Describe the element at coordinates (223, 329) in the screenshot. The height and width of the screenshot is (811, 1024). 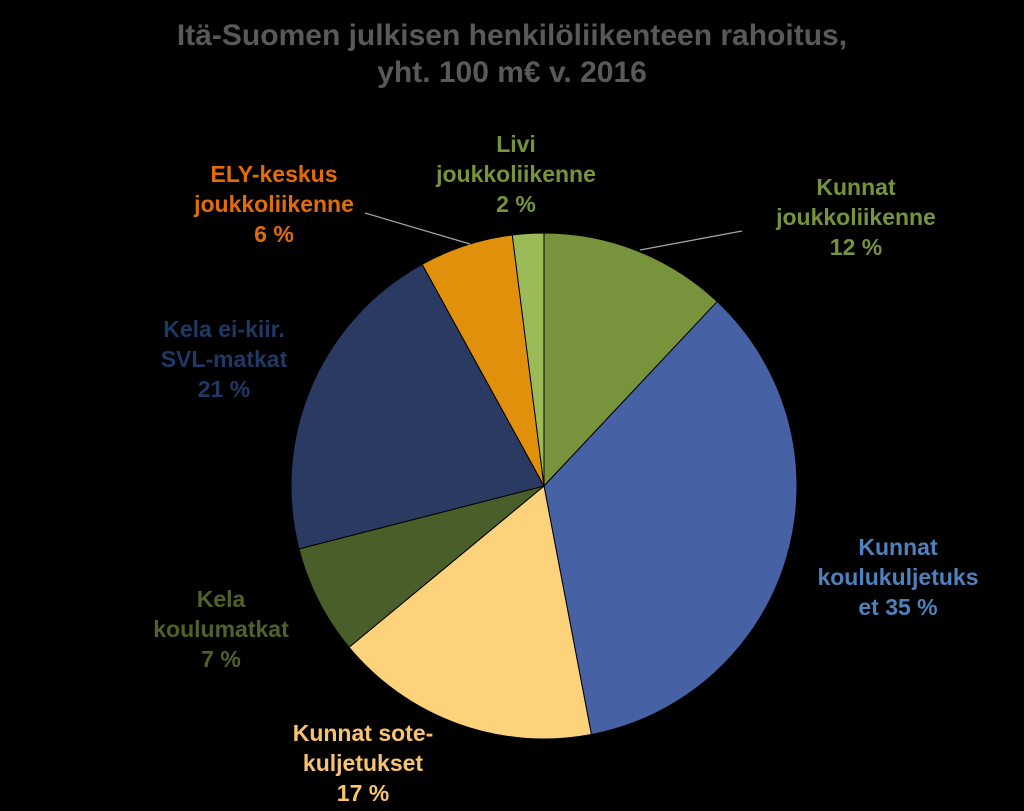
I see `slice-label-4-line-0: Kela ei-kiir.` at that location.